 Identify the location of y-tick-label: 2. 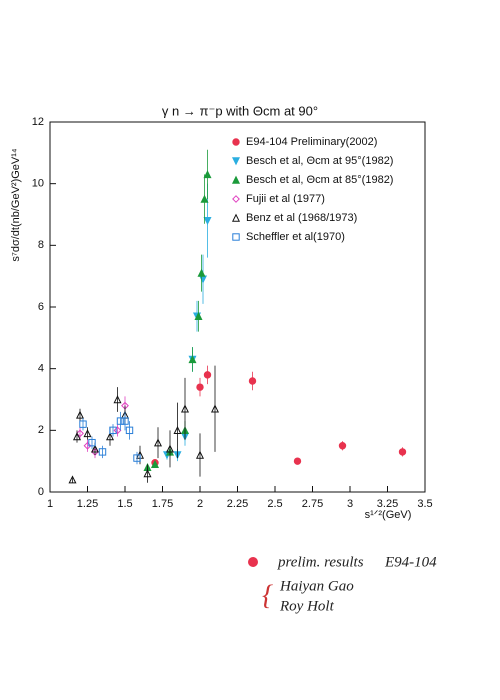
(41, 430).